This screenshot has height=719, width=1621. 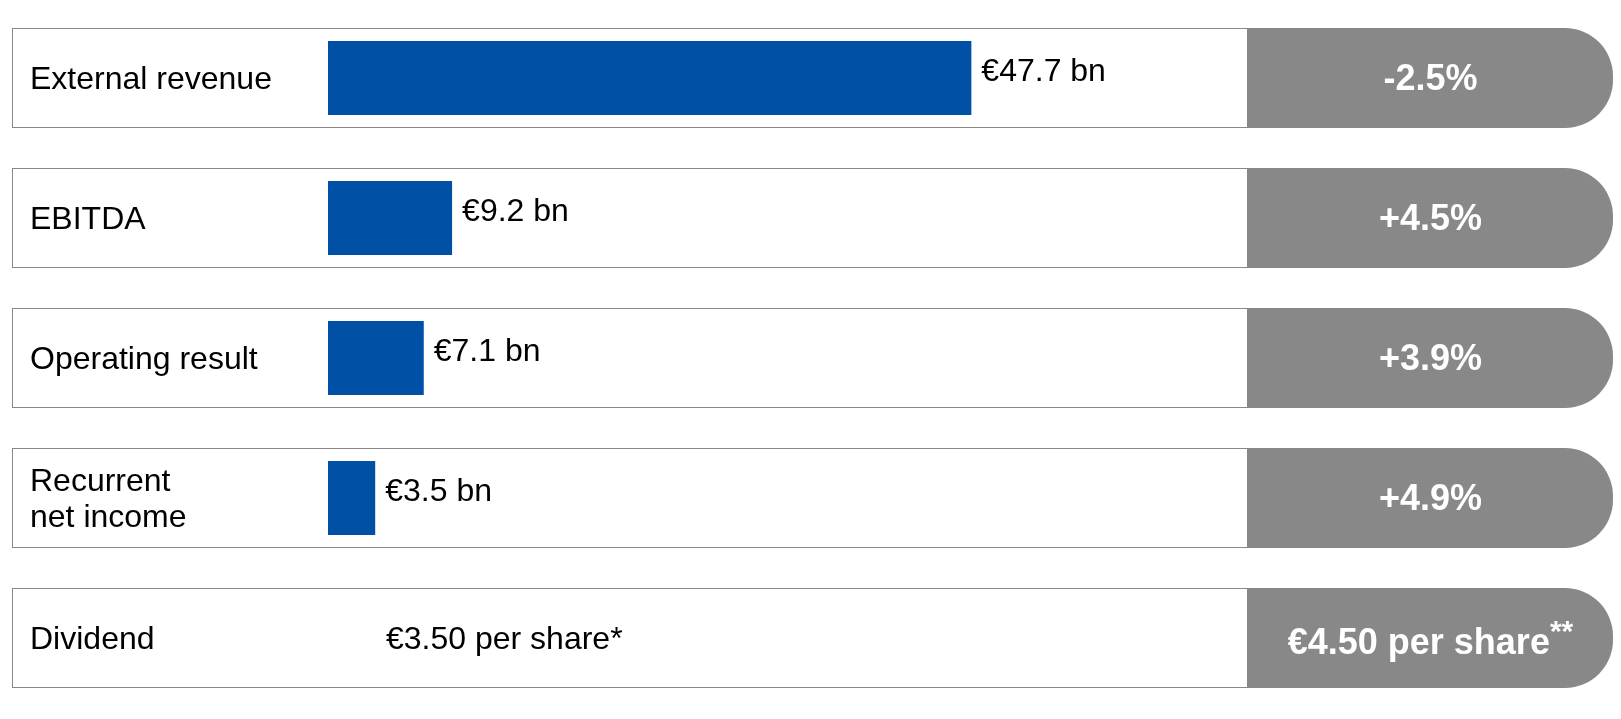 What do you see at coordinates (1430, 638) in the screenshot?
I see `text: €4.50 per share$^{**}$` at bounding box center [1430, 638].